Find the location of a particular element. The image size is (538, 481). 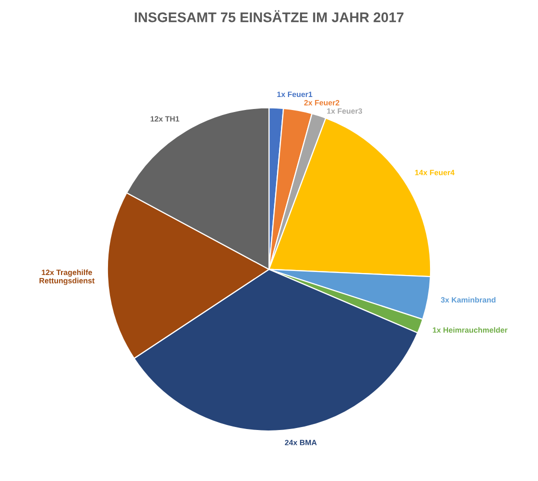

chart-title: INSGESAMT 75 EINSÄTZE IM JAHR 2017 is located at coordinates (269, 16).